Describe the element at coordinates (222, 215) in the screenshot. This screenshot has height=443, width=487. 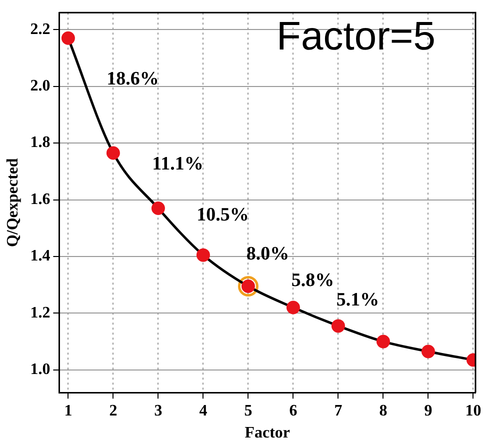
I see `annotation: 10.5%` at that location.